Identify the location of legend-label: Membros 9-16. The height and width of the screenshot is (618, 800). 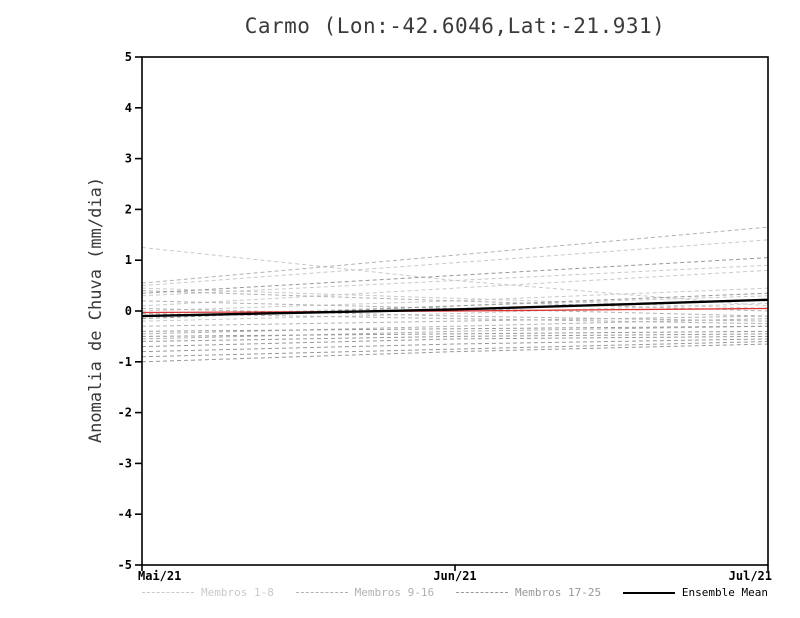
(394, 592).